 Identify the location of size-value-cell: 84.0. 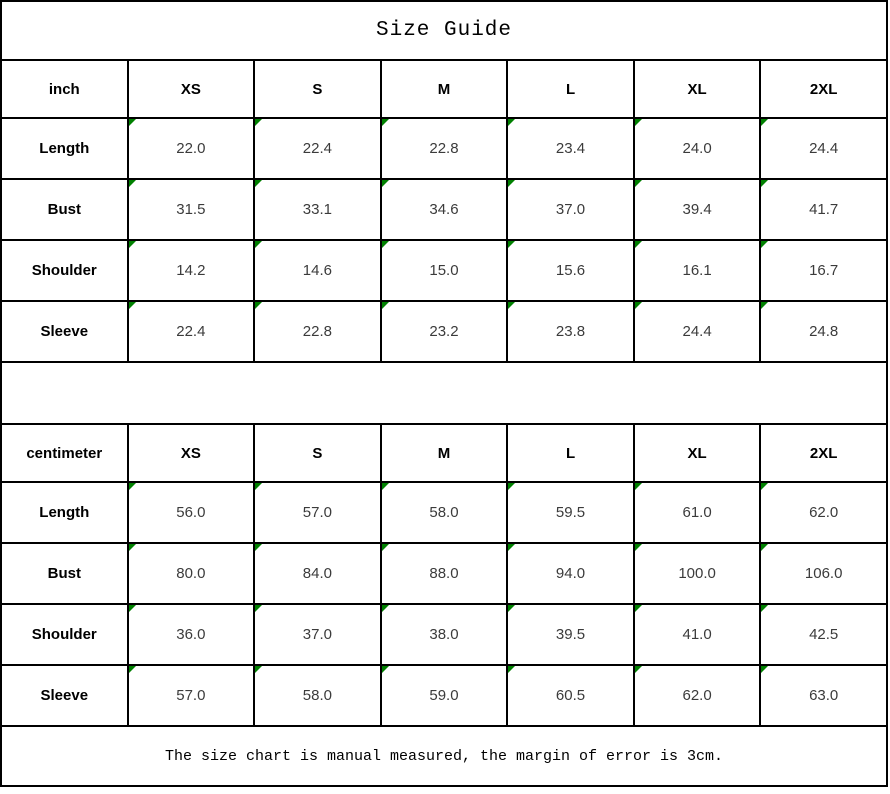
(317, 573).